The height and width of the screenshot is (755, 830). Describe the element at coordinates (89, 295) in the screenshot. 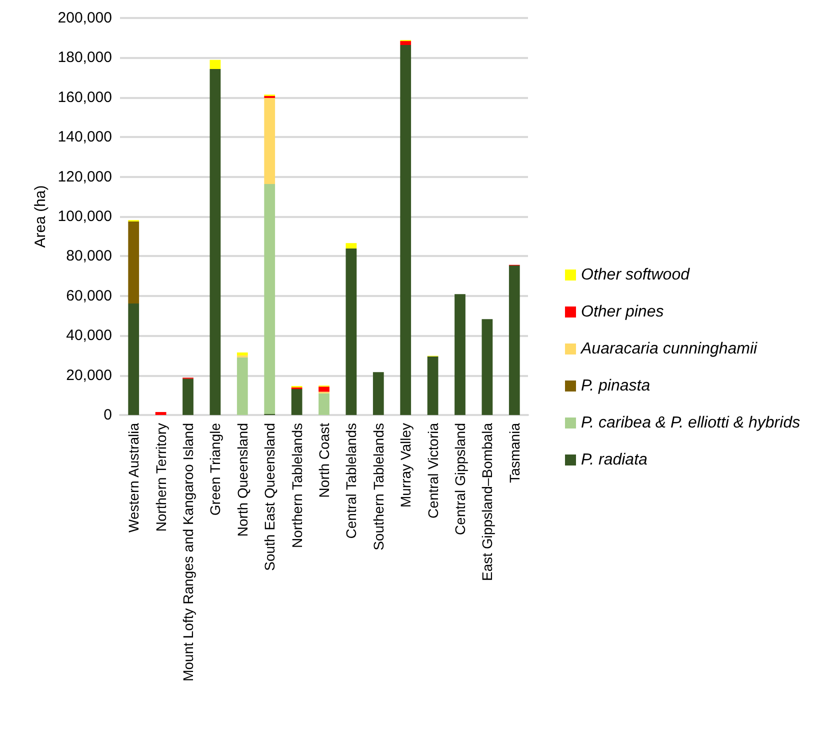

I see `y-tick-label: 60,000` at that location.